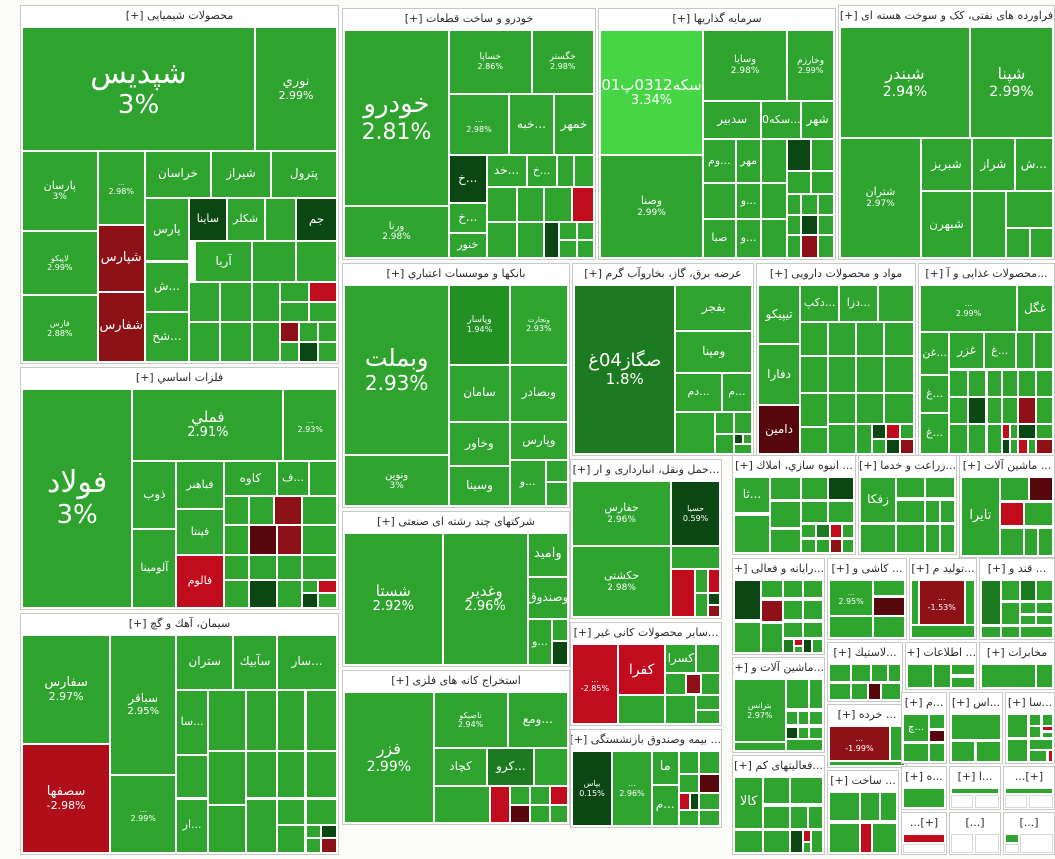 The image size is (1055, 859). I want to click on tile-insurance-بپاس: بپاس 0.15%, so click(592, 788).